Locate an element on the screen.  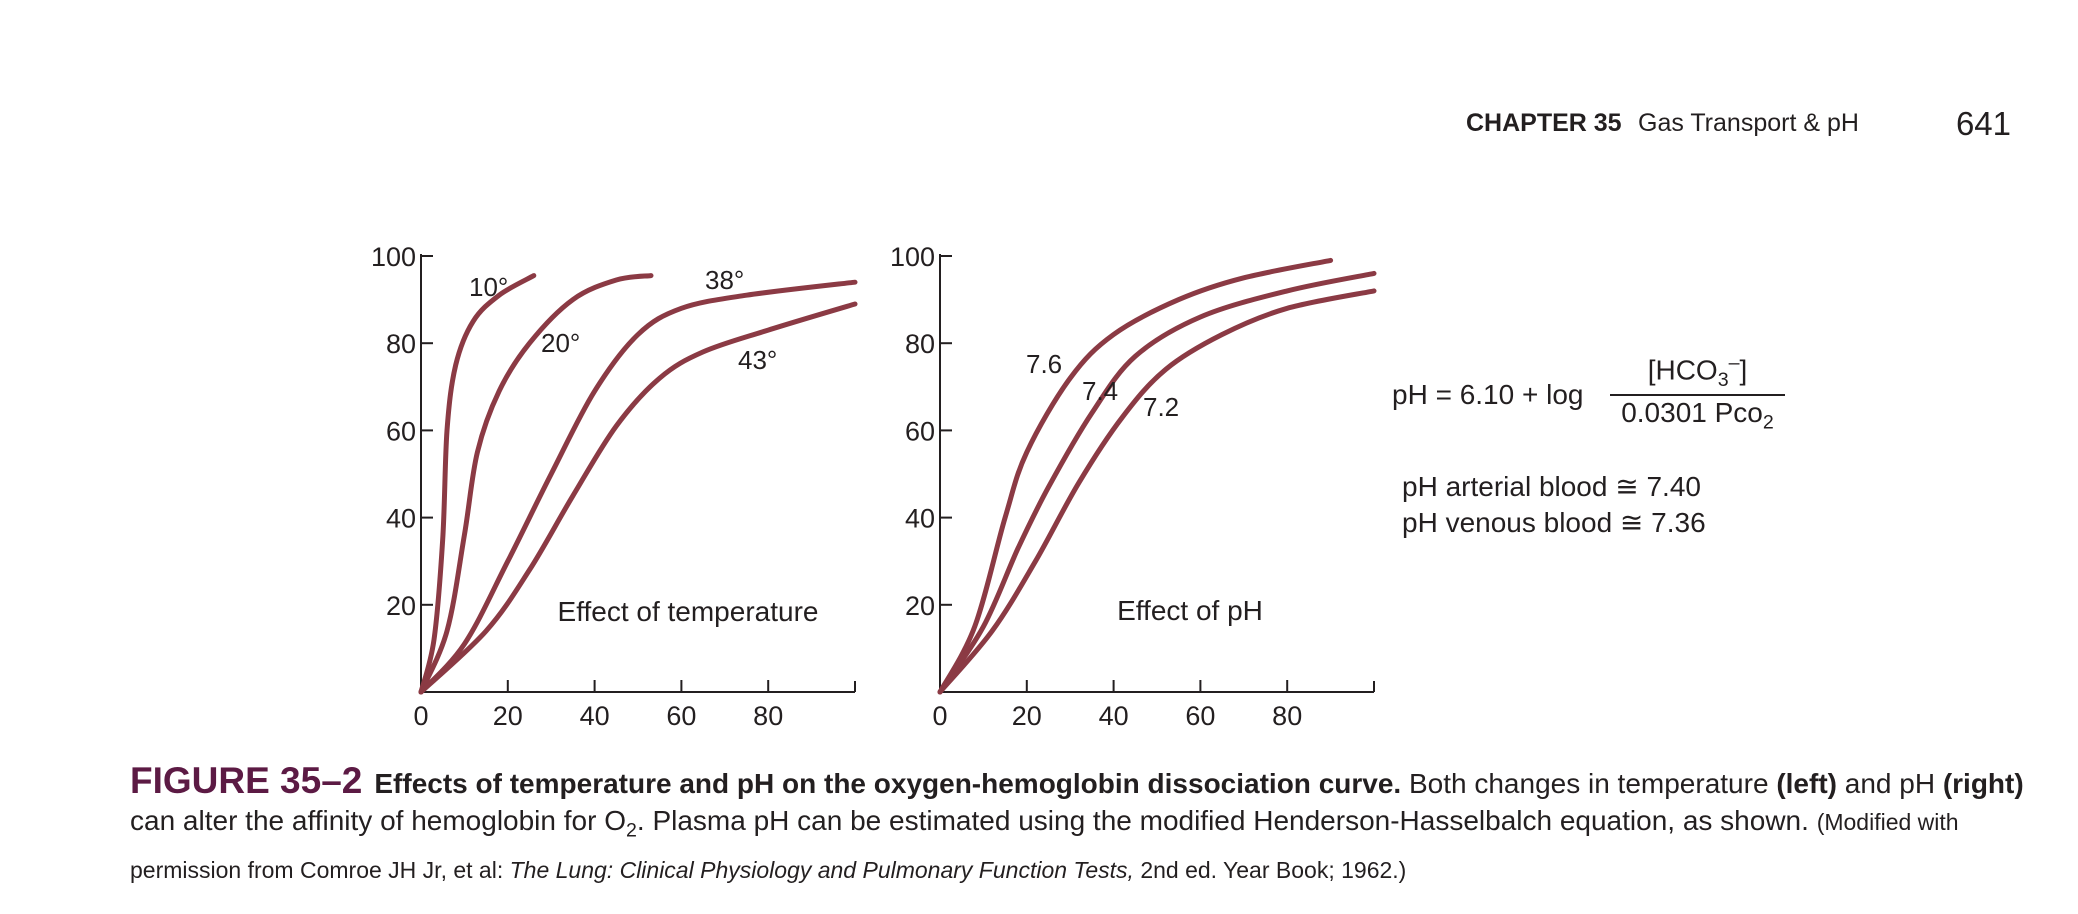
chart-1-series-2-label: 20° is located at coordinates (560, 343).